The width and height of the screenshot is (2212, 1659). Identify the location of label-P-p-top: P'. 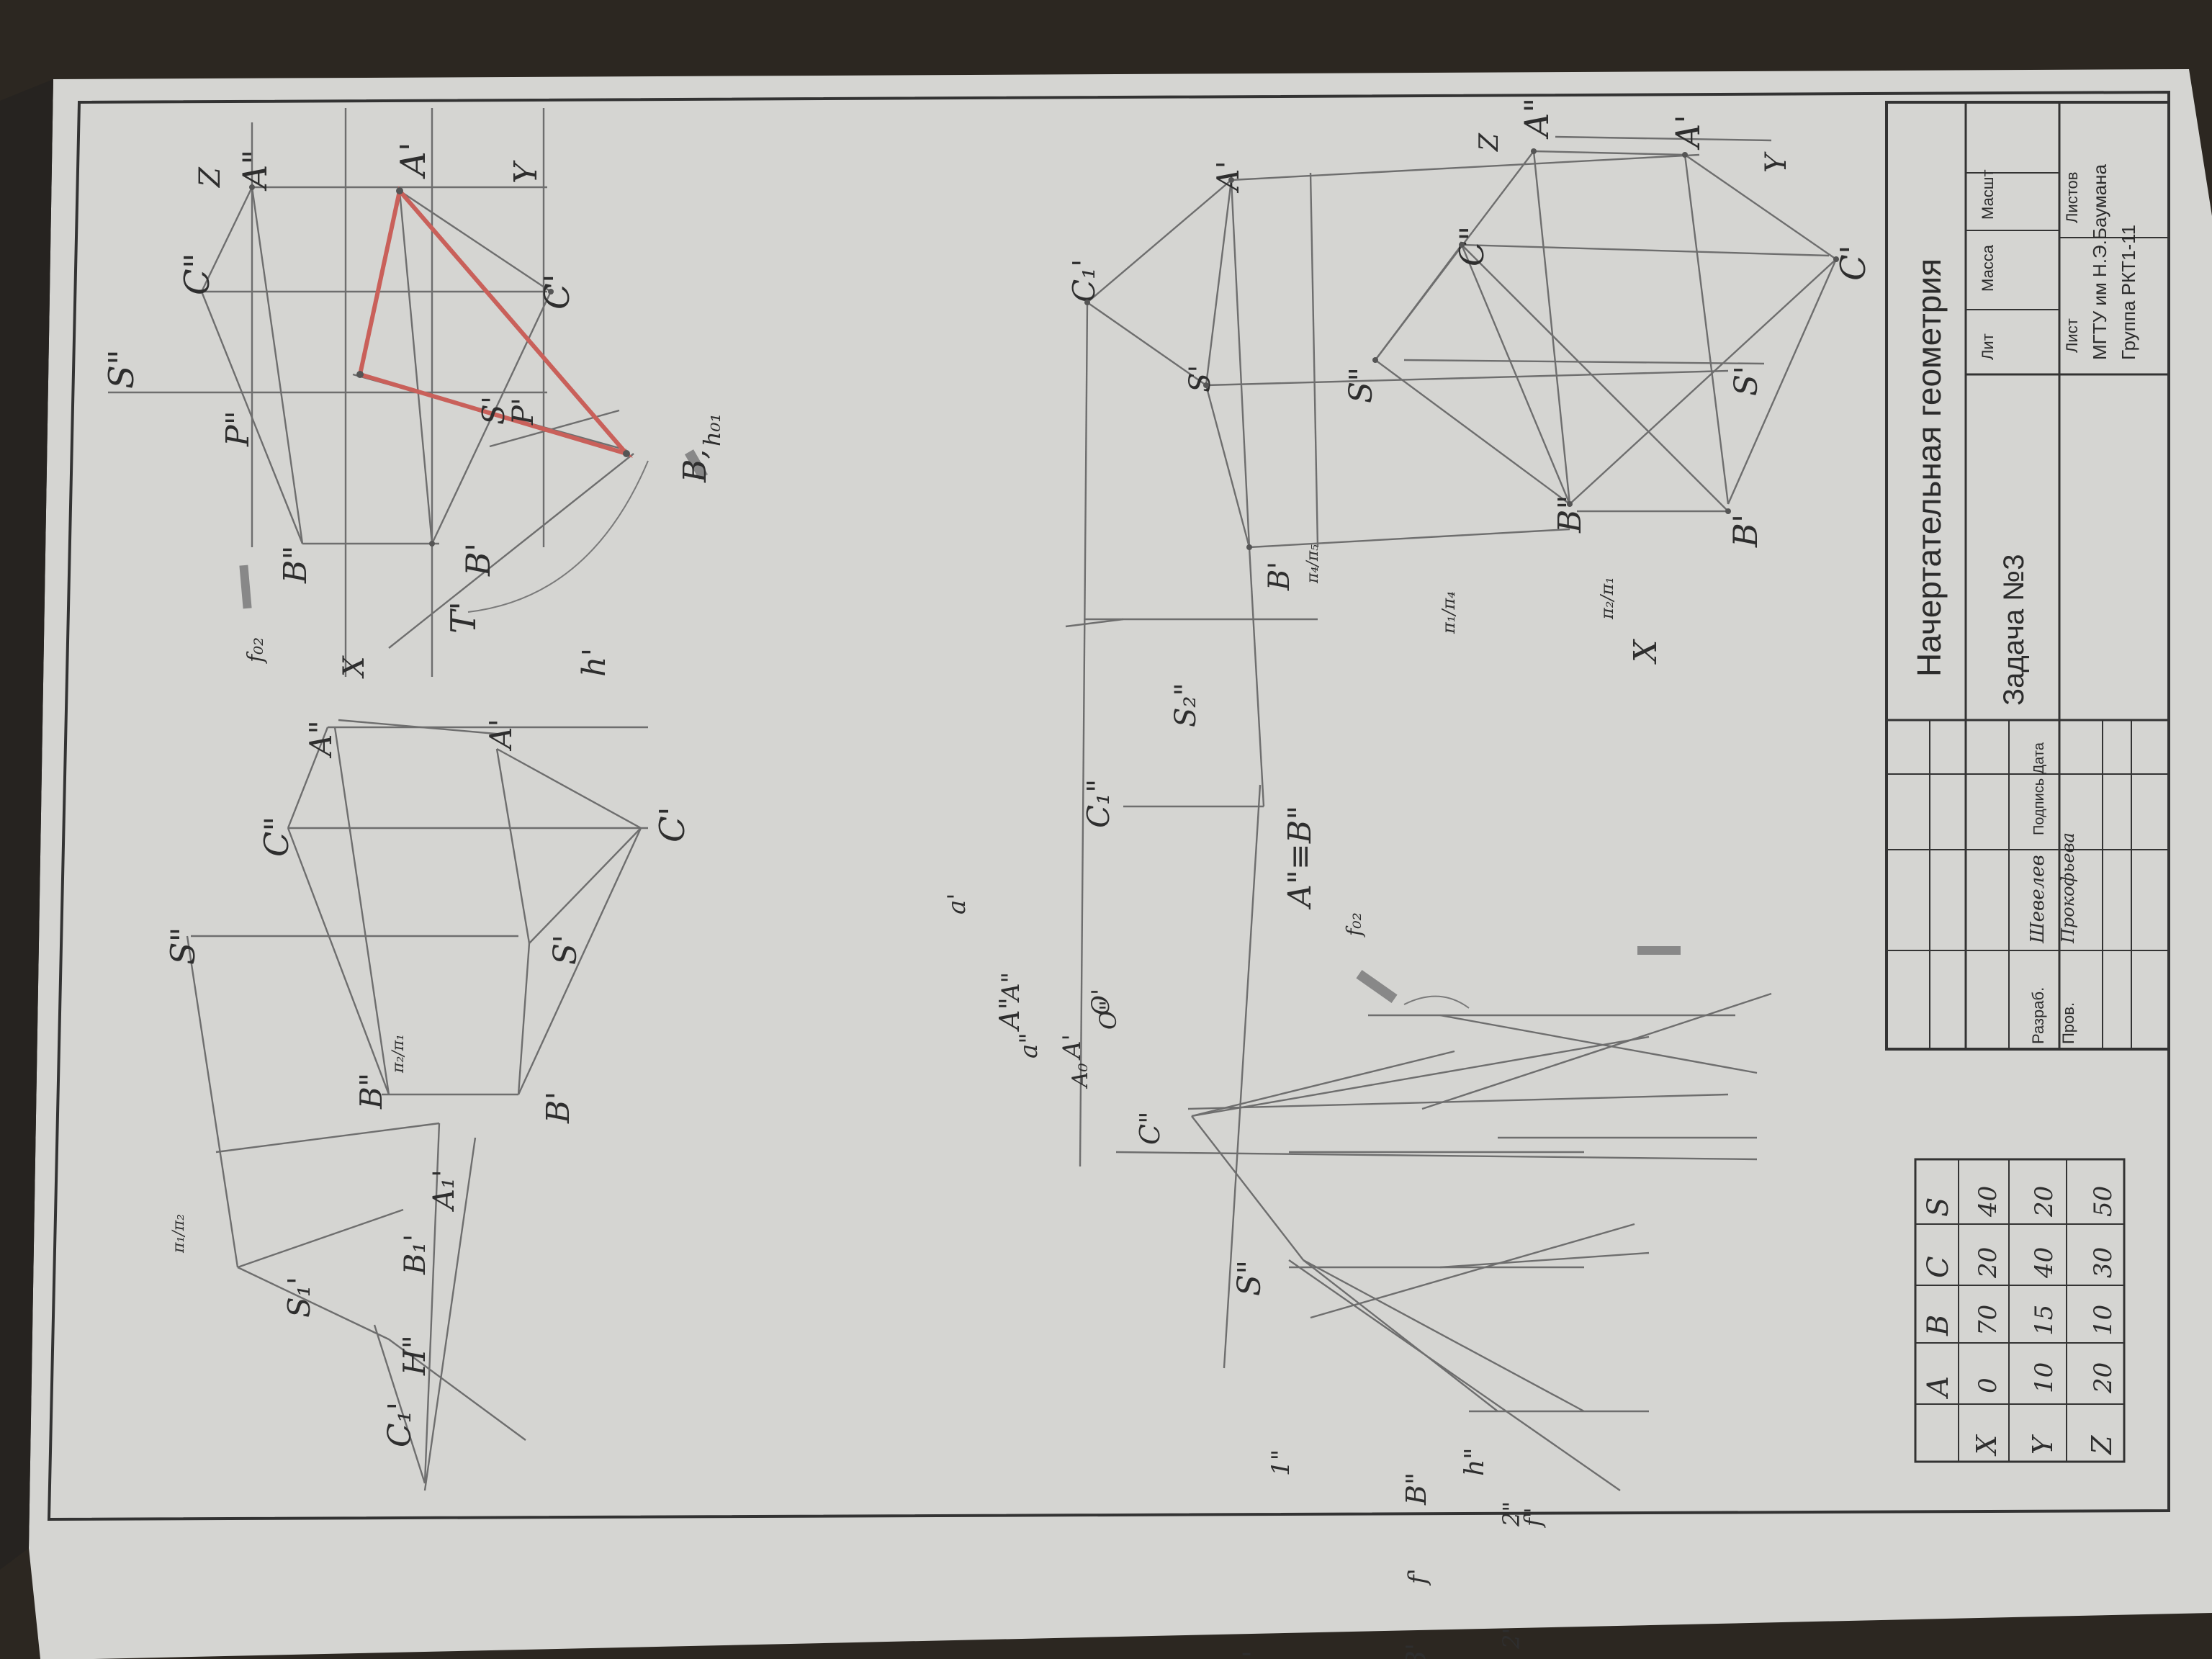
(524, 412).